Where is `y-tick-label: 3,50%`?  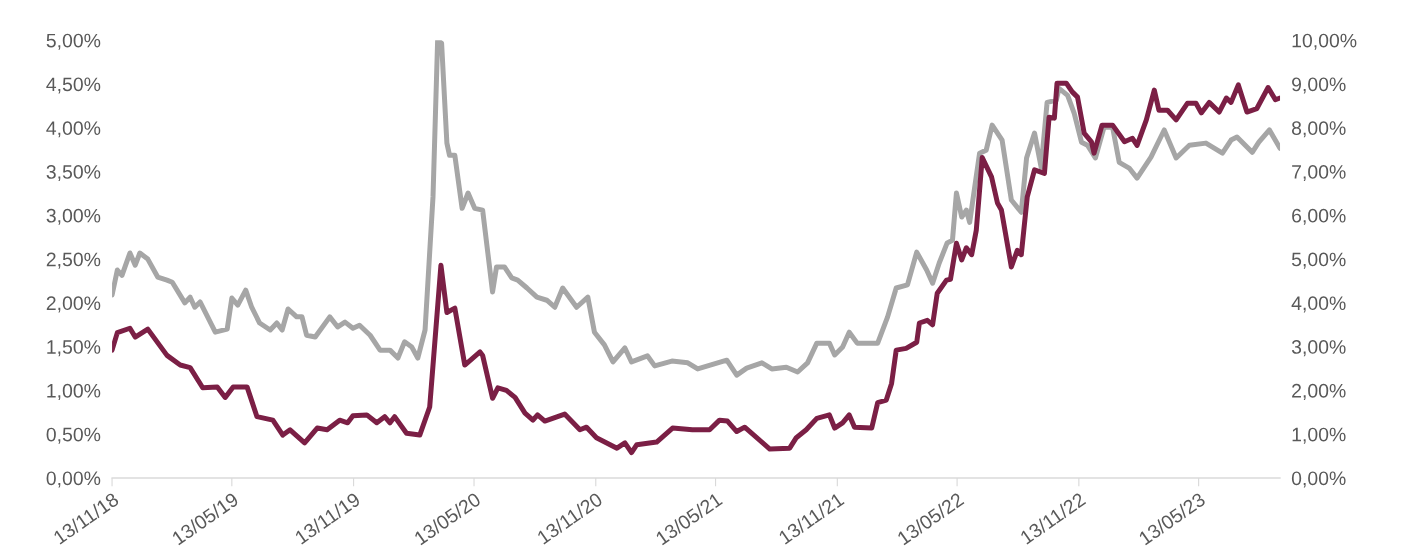 y-tick-label: 3,50% is located at coordinates (73, 173).